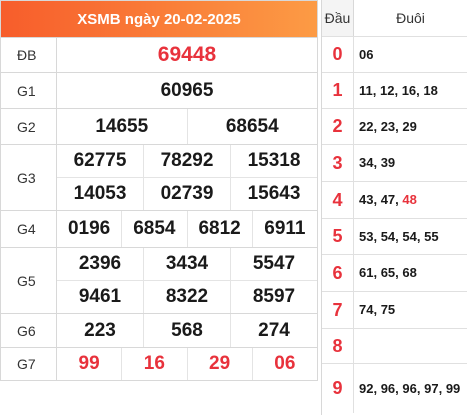  I want to click on prize-number: 29, so click(219, 364).